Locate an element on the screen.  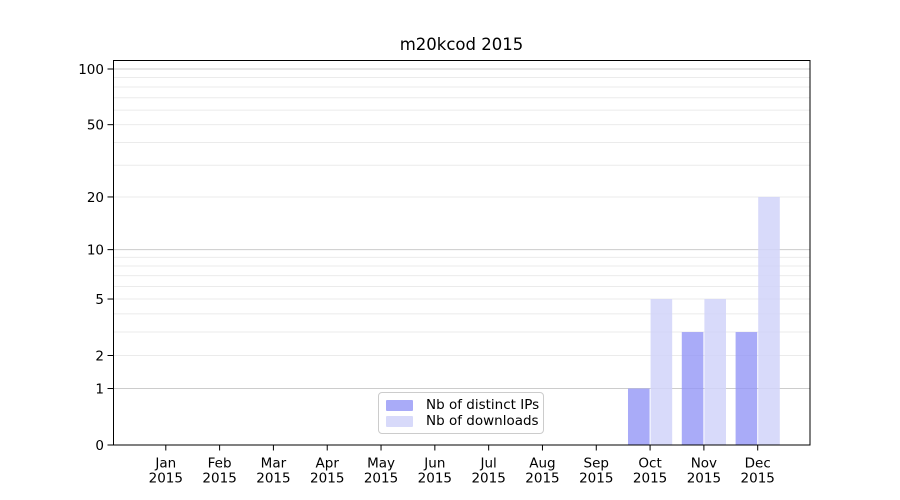
x-tick-label-month: Nov is located at coordinates (704, 464).